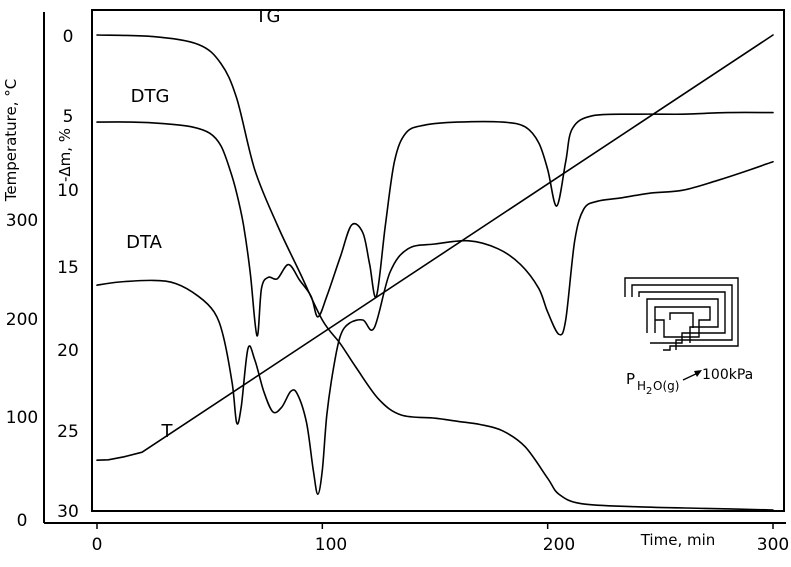  What do you see at coordinates (773, 545) in the screenshot?
I see `x-tick-label-300: 300` at bounding box center [773, 545].